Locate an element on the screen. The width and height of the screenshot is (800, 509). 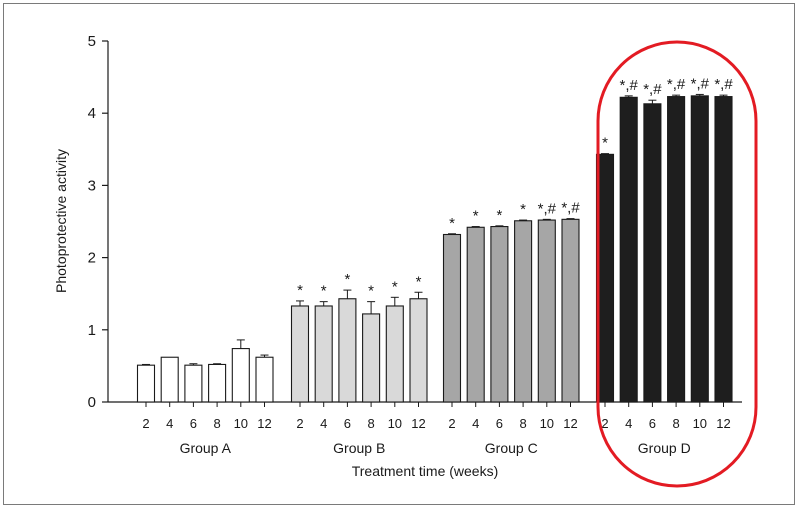
y-tick-label: 4 is located at coordinates (92, 113).